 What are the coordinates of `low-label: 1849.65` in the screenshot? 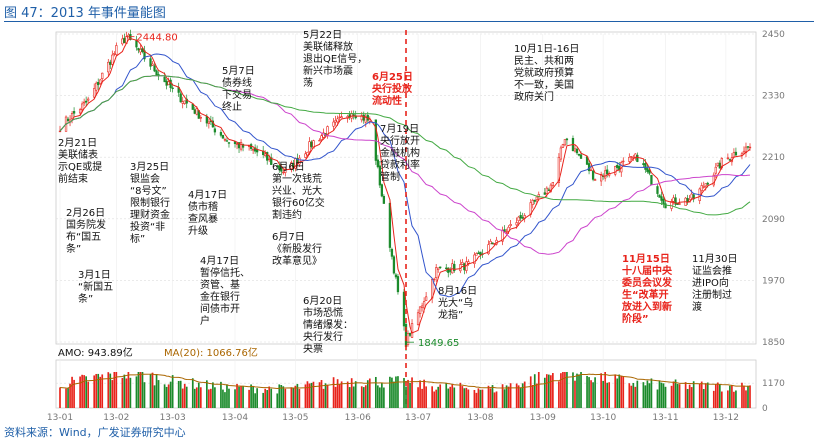 It's located at (438, 343).